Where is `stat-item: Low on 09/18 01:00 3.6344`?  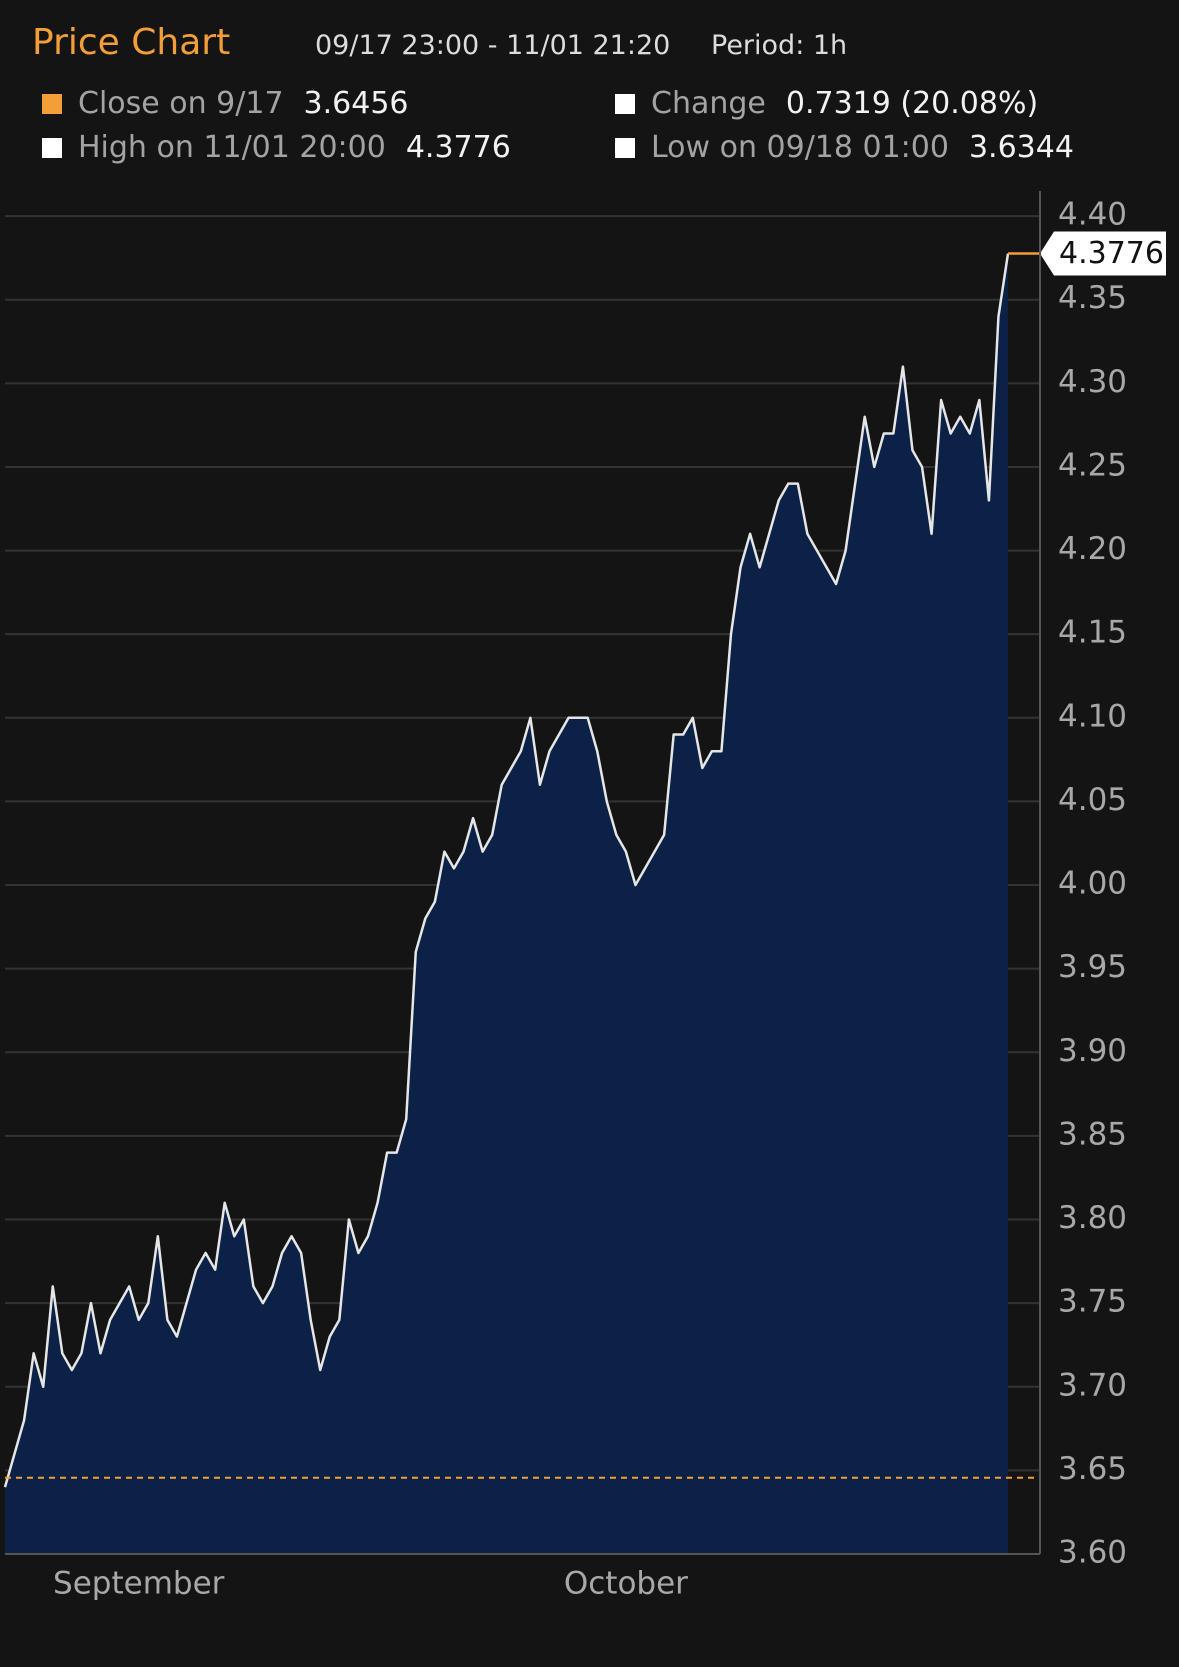
stat-item: Low on 09/18 01:00 3.6344 is located at coordinates (844, 147).